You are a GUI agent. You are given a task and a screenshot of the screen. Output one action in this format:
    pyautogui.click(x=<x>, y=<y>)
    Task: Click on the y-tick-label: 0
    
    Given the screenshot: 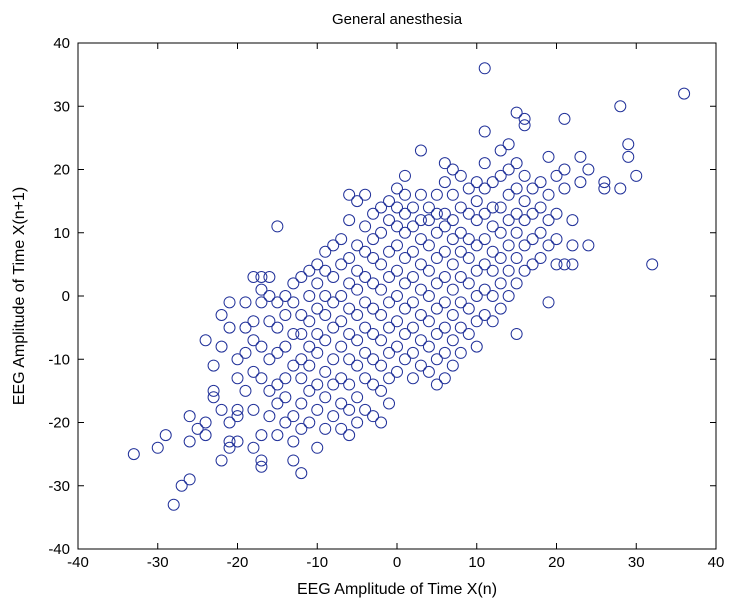 What is the action you would take?
    pyautogui.click(x=66, y=296)
    